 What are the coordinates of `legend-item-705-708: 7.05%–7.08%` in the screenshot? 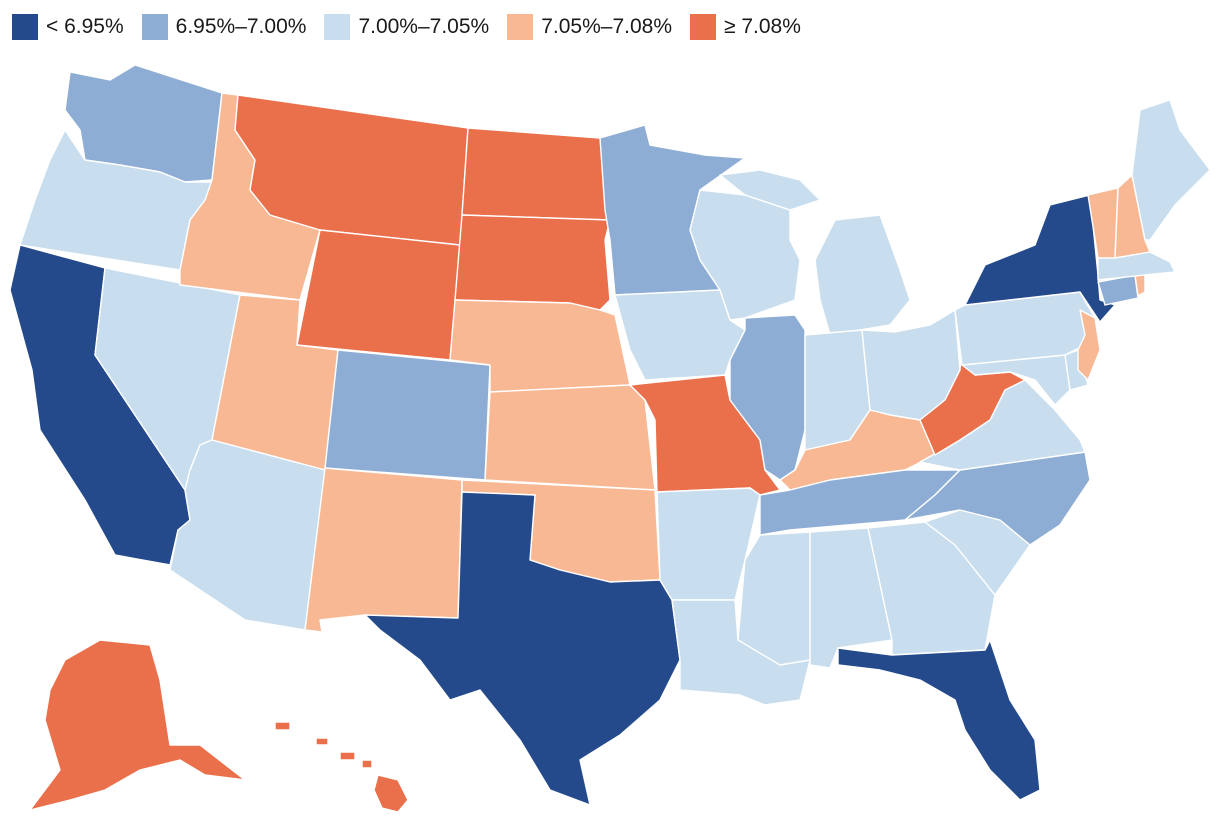 It's located at (589, 27).